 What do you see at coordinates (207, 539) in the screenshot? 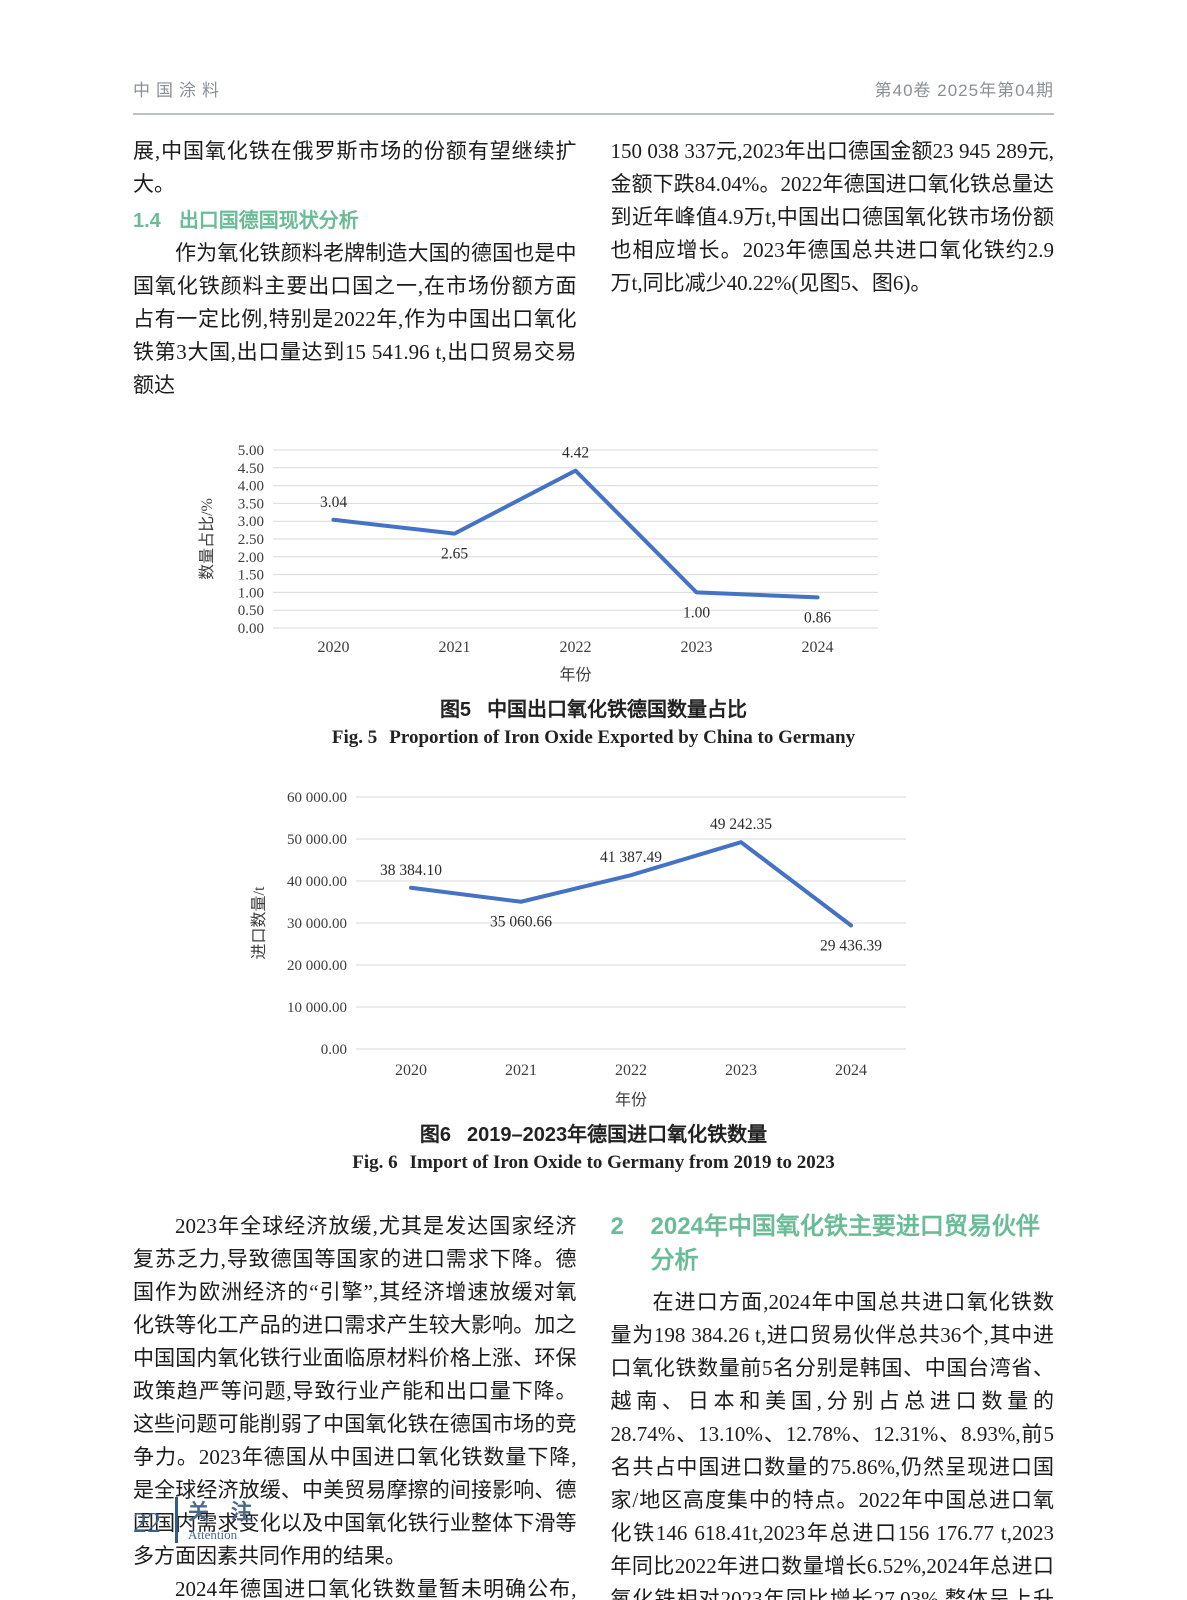
I see `svg-text: 数量占比/%` at bounding box center [207, 539].